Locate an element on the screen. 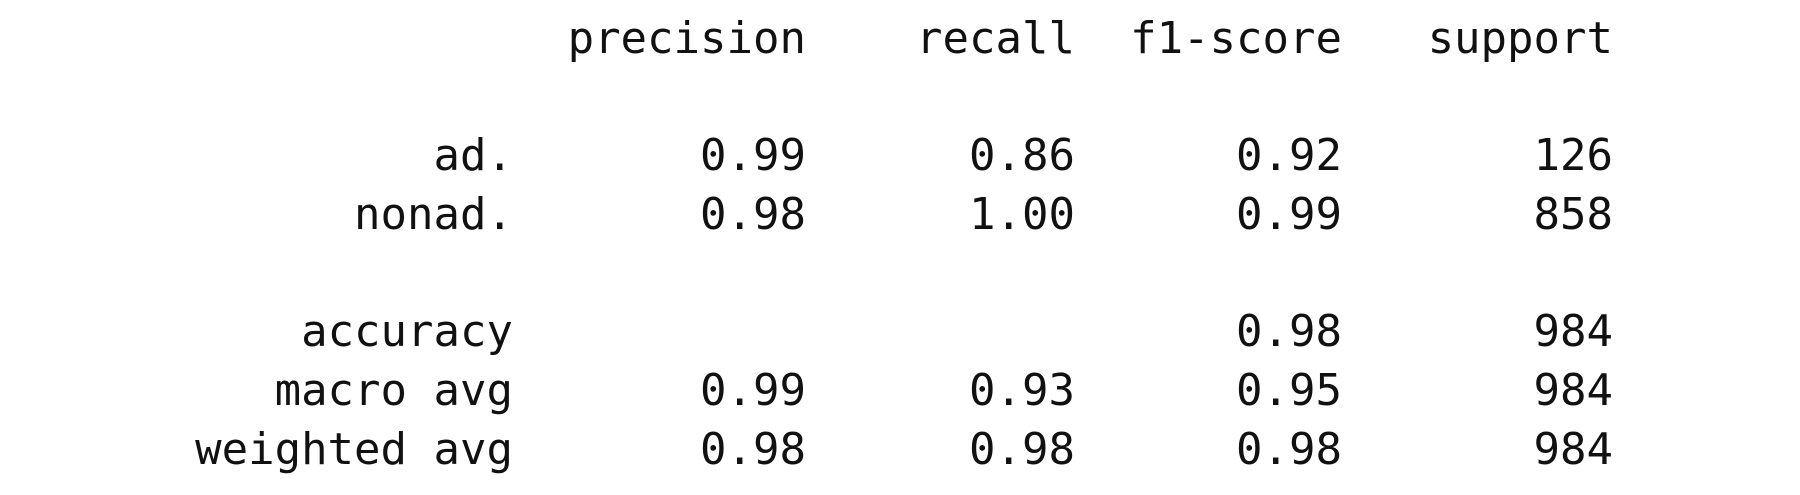 The height and width of the screenshot is (495, 1800). f1-score-value: 0.92 is located at coordinates (1289, 155).